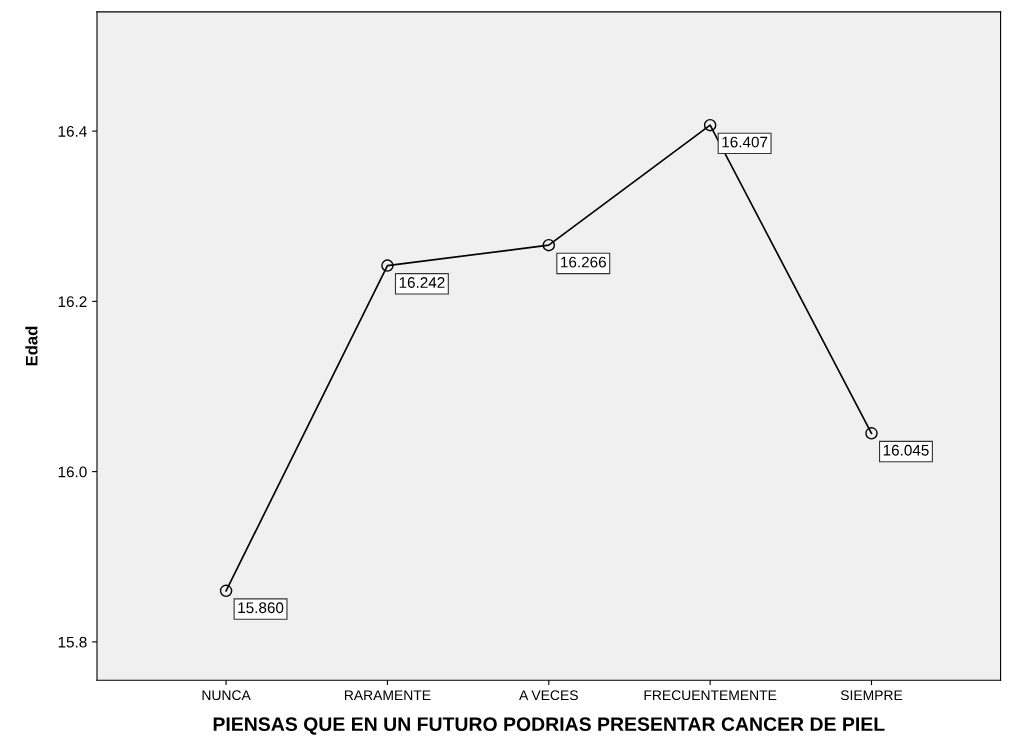 Image resolution: width=1021 pixels, height=745 pixels. I want to click on x-axis-title: PIENSAS QUE EN UN FUTURO PODRIAS PRESENTAR CANCER DE PIEL, so click(549, 726).